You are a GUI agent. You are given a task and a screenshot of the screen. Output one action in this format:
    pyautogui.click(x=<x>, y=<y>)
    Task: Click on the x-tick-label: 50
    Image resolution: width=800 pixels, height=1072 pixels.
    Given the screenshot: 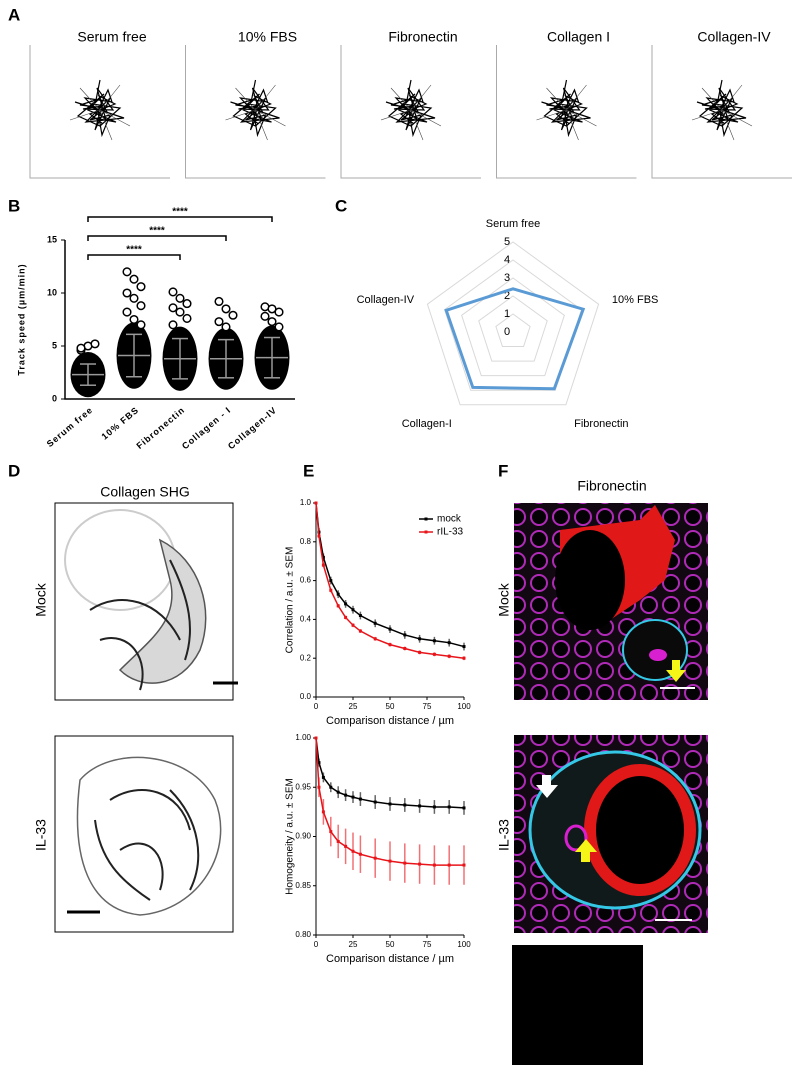 What is the action you would take?
    pyautogui.click(x=390, y=706)
    